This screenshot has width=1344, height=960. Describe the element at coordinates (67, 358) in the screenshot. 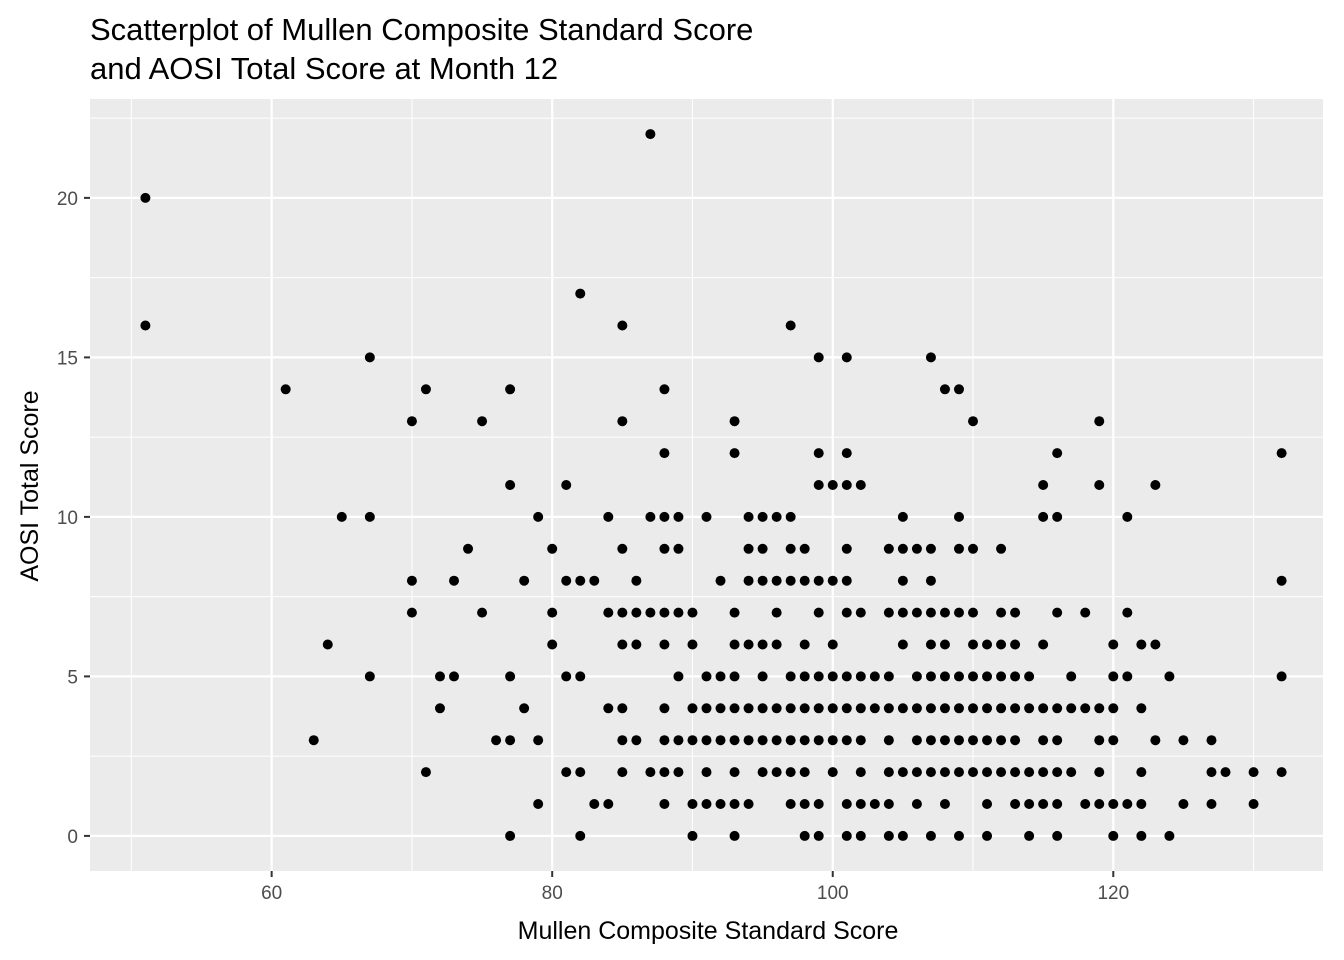

I see `y-tick-label: 15` at that location.